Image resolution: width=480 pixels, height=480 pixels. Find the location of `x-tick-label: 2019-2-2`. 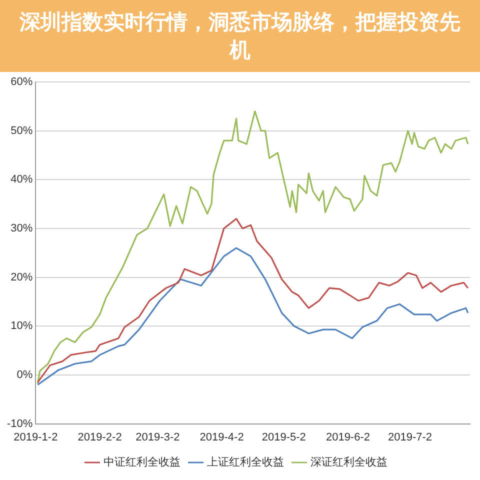

x-tick-label: 2019-2-2 is located at coordinates (100, 437).